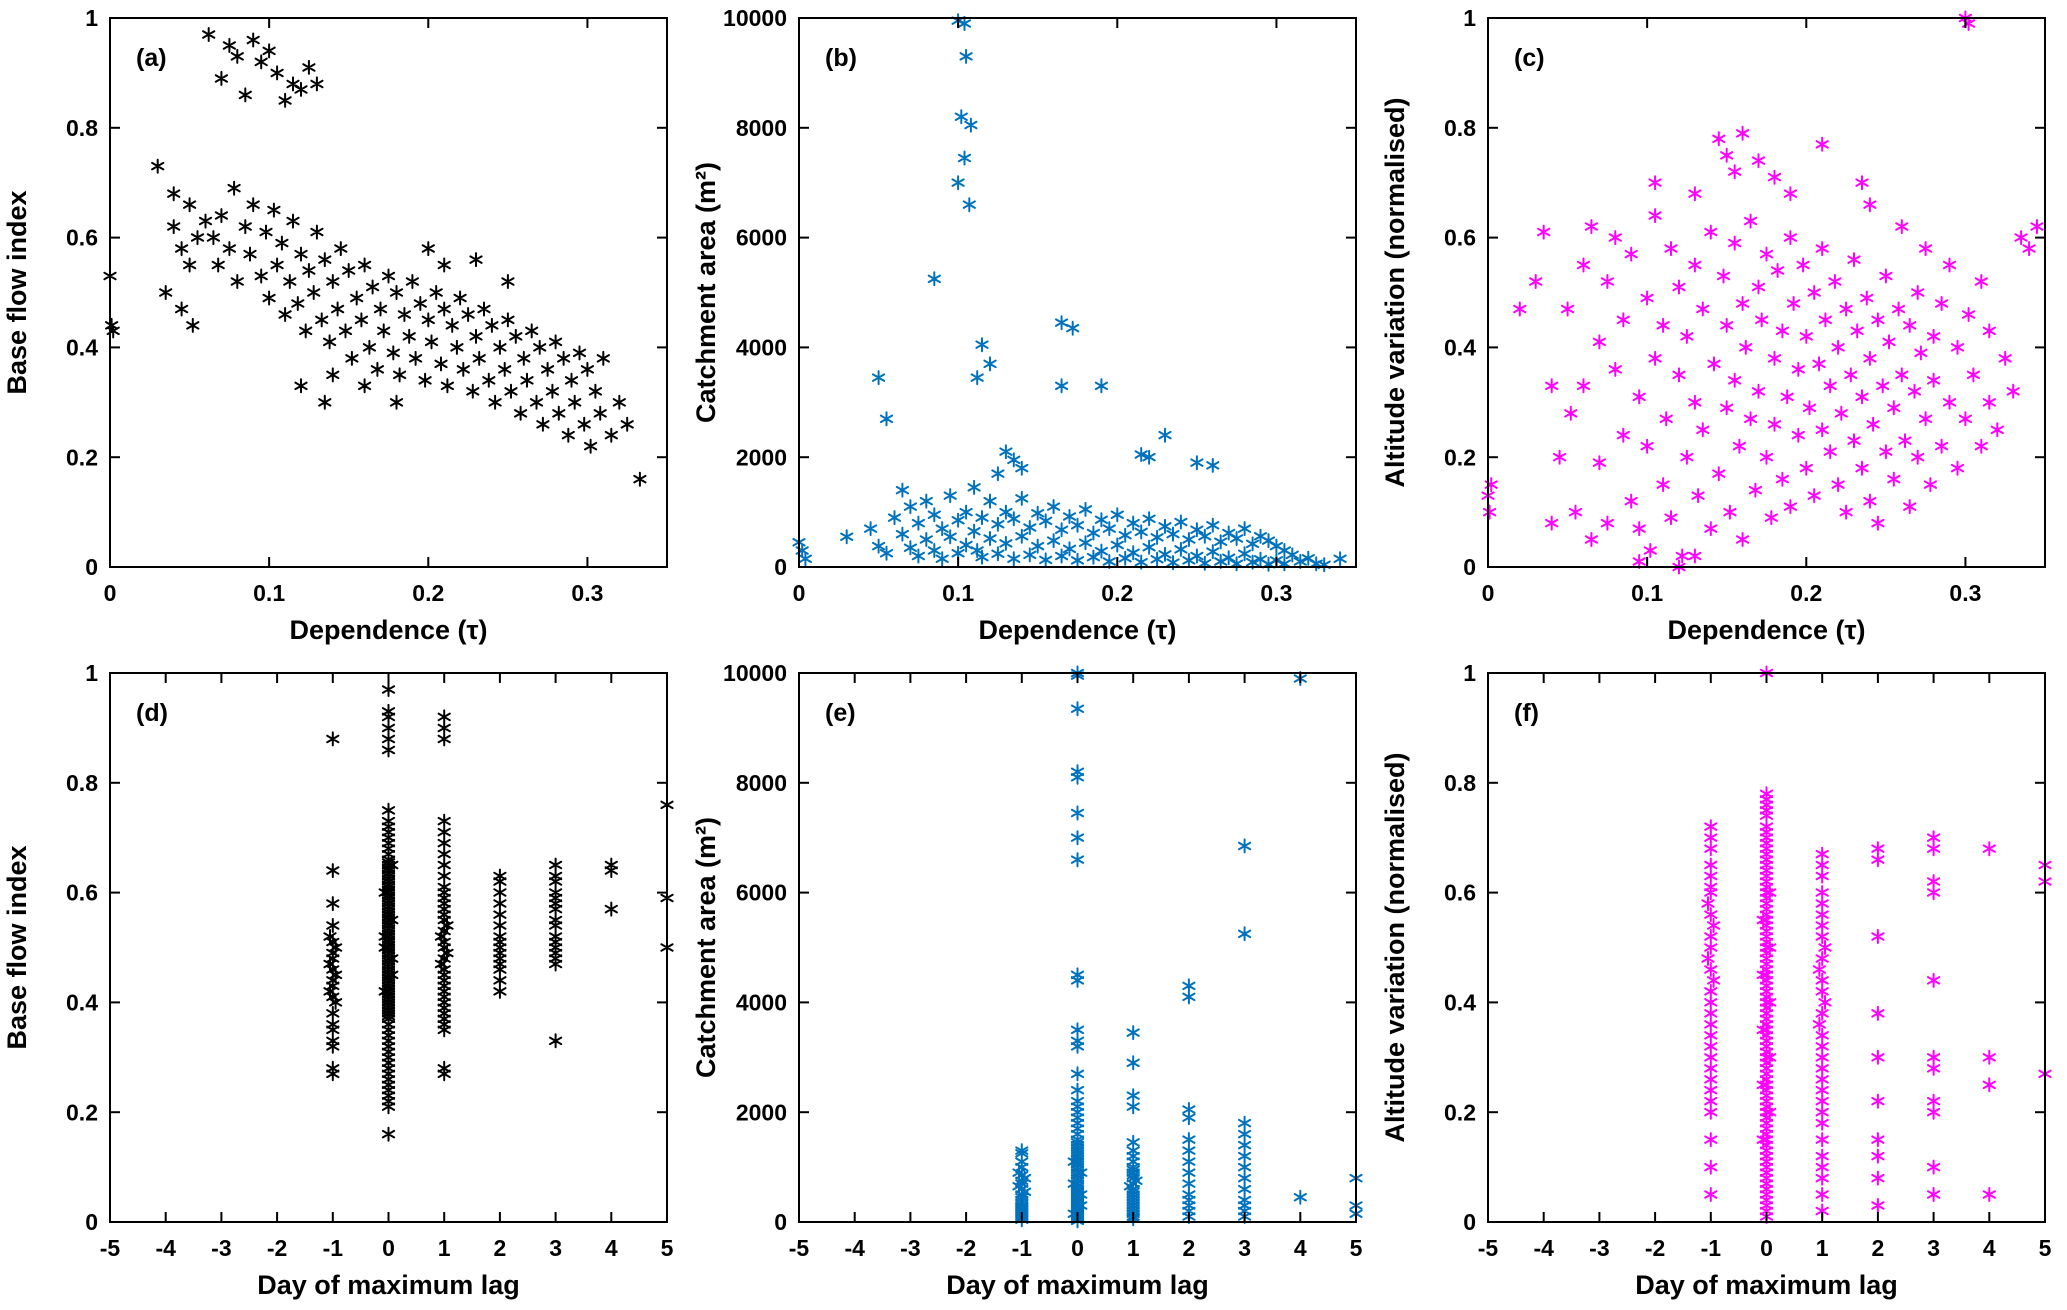  What do you see at coordinates (1822, 1248) in the screenshot?
I see `x-tick-label: 1` at bounding box center [1822, 1248].